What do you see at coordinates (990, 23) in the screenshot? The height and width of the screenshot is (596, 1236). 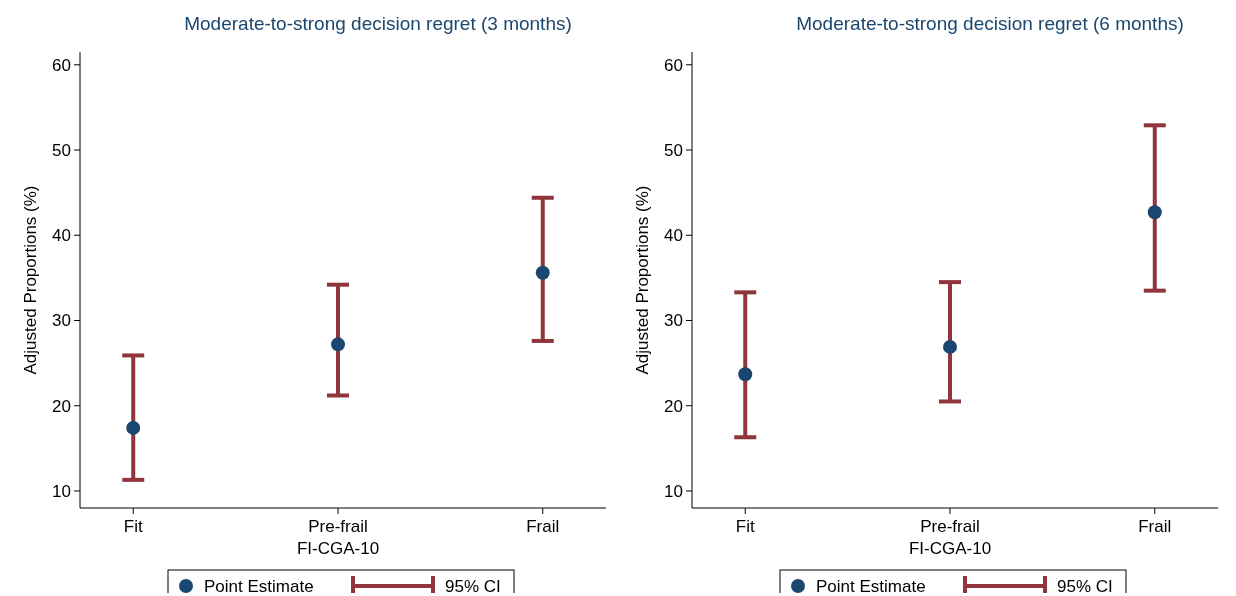 I see `chart-title: Moderate-to-strong decision regret (6 months)` at bounding box center [990, 23].